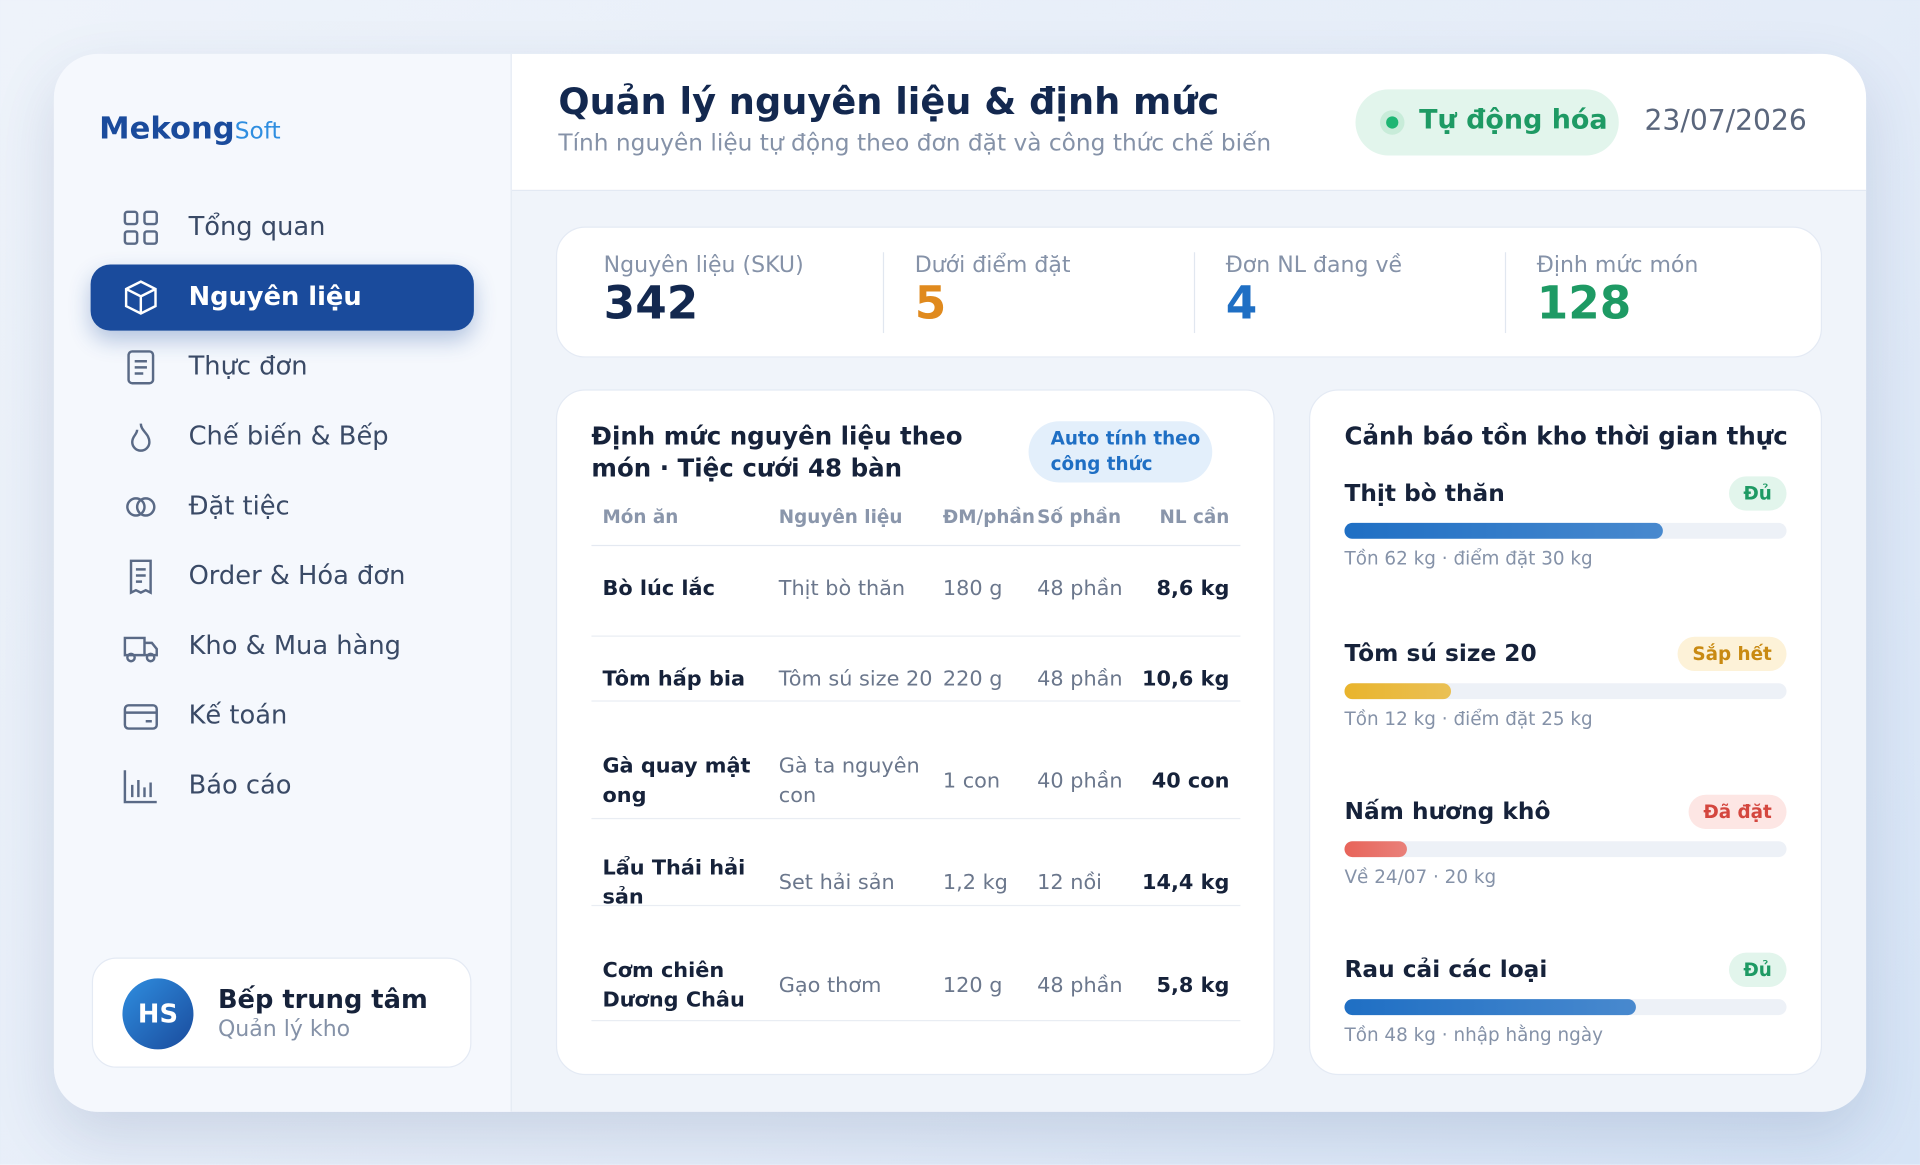  Describe the element at coordinates (257, 131) in the screenshot. I see `logo-suffix: Soft` at that location.